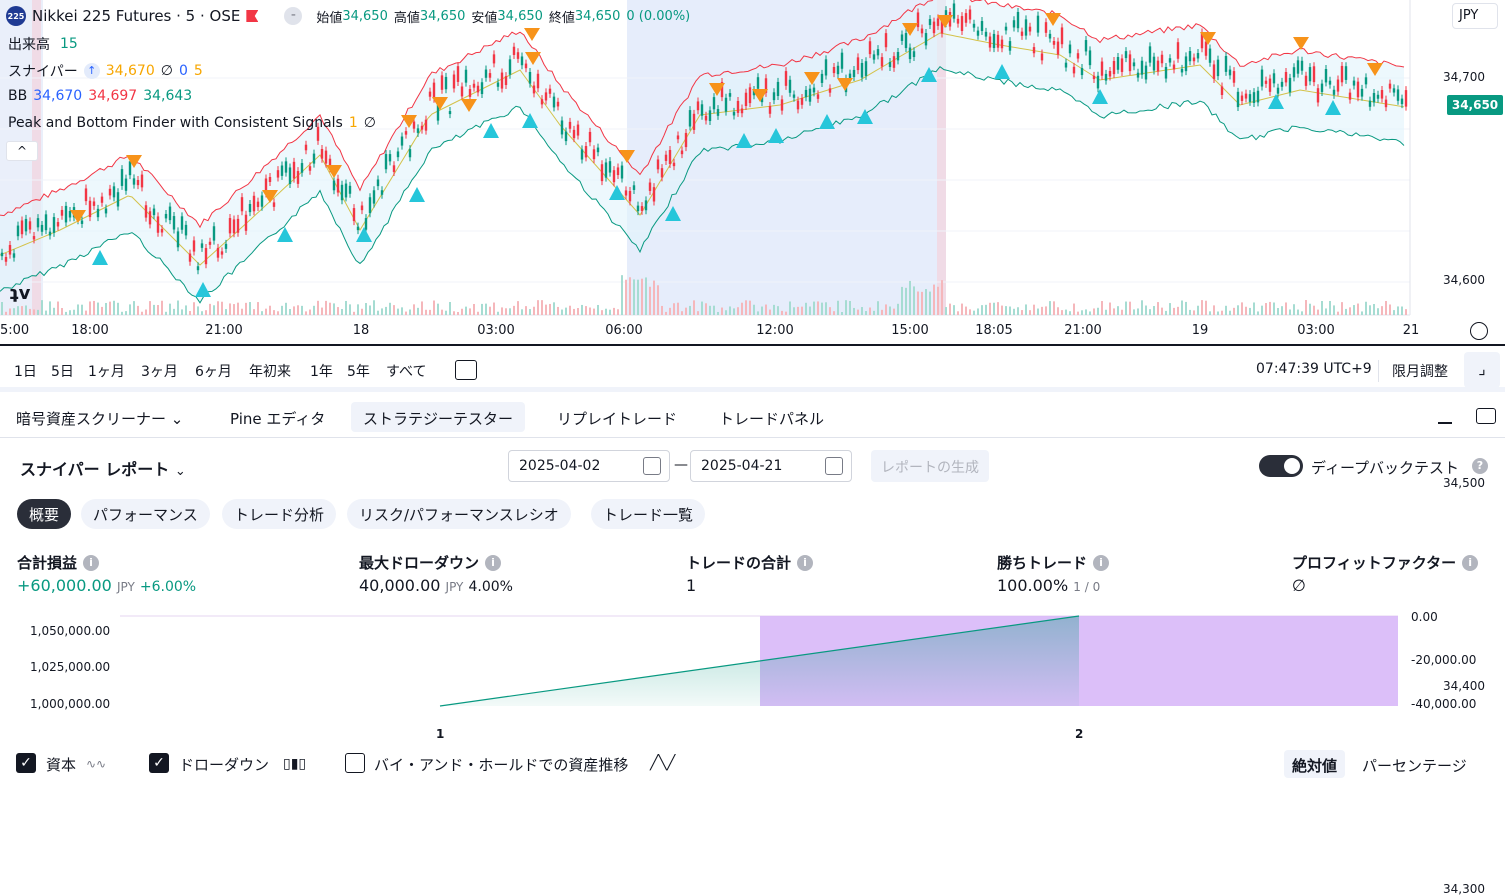  What do you see at coordinates (438, 417) in the screenshot?
I see `tab-strategy-tester: ストラテジーテスター` at bounding box center [438, 417].